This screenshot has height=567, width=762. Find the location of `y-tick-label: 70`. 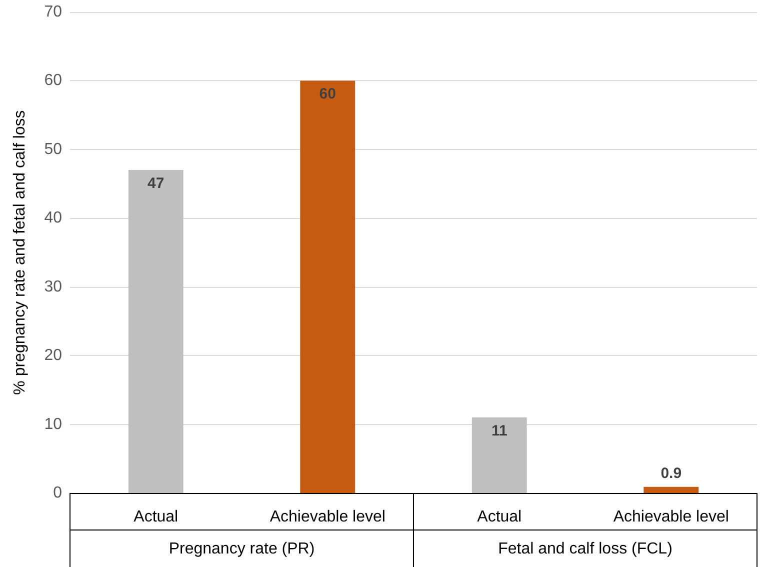

y-tick-label: 70 is located at coordinates (53, 12).